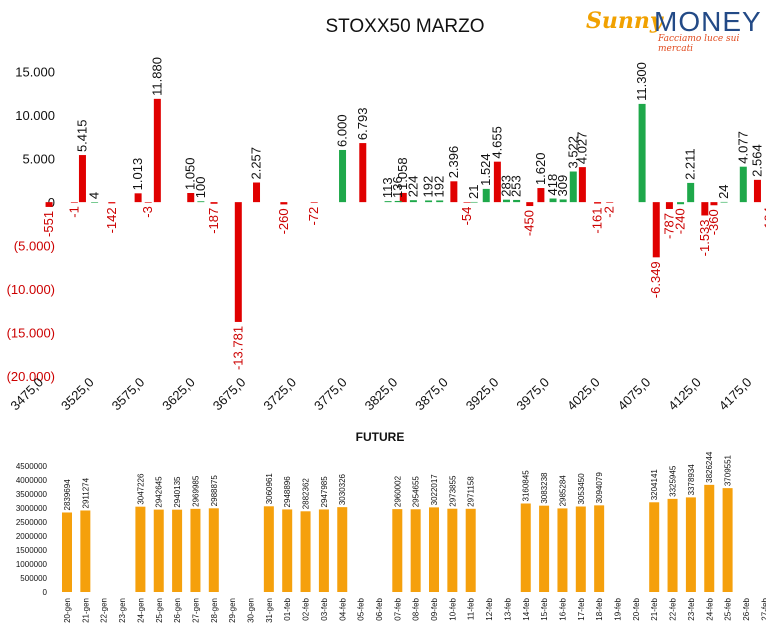 The height and width of the screenshot is (640, 766). Describe the element at coordinates (516, 186) in the screenshot. I see `bar-value-label: 253` at that location.